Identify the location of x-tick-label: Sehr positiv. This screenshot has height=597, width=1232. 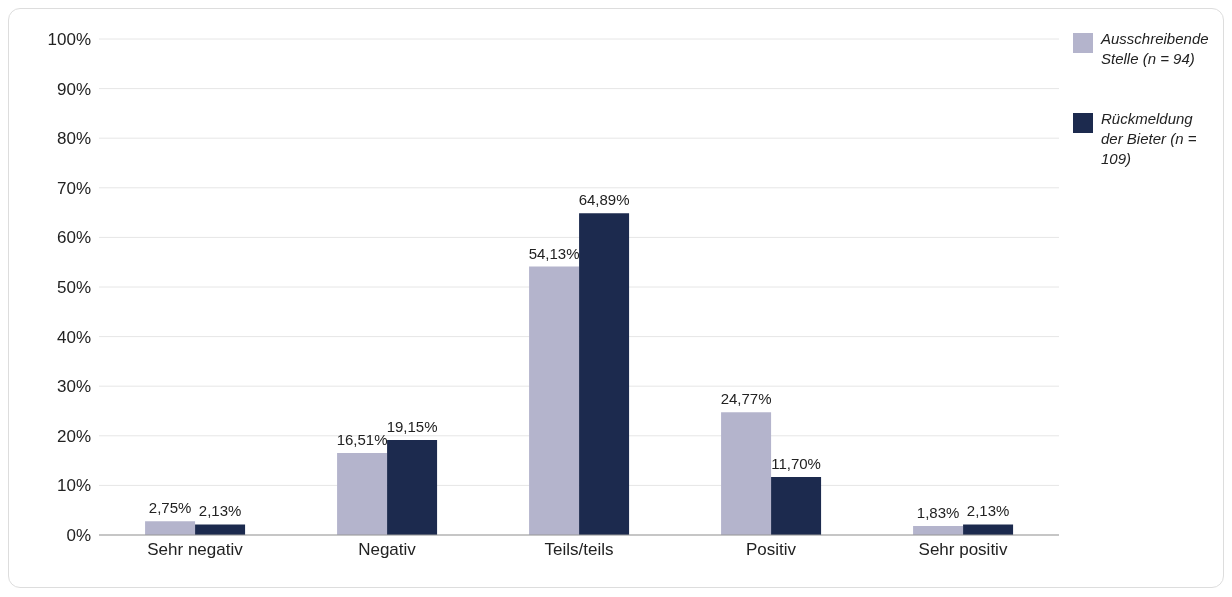
(963, 550).